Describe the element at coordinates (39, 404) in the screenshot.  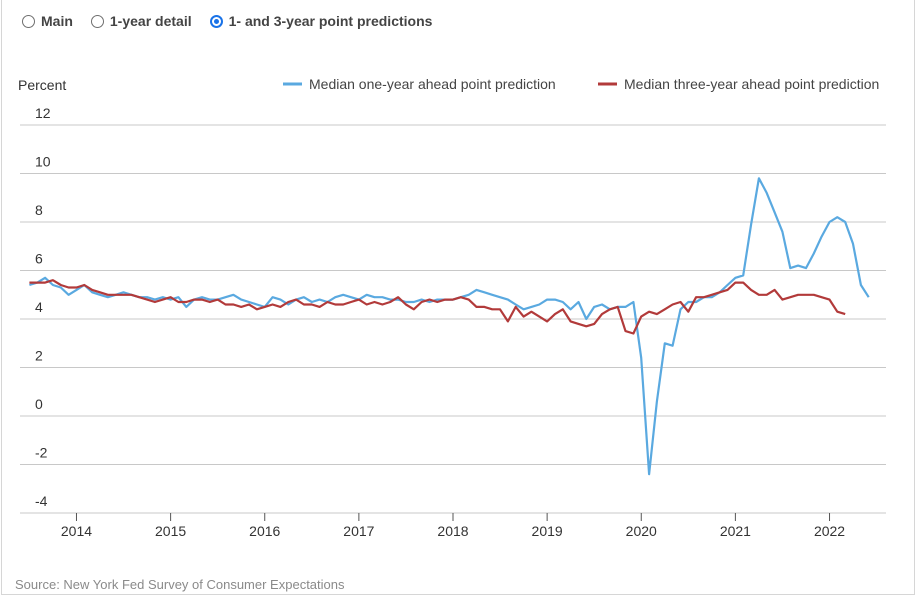
I see `y-tick-label: 0` at that location.